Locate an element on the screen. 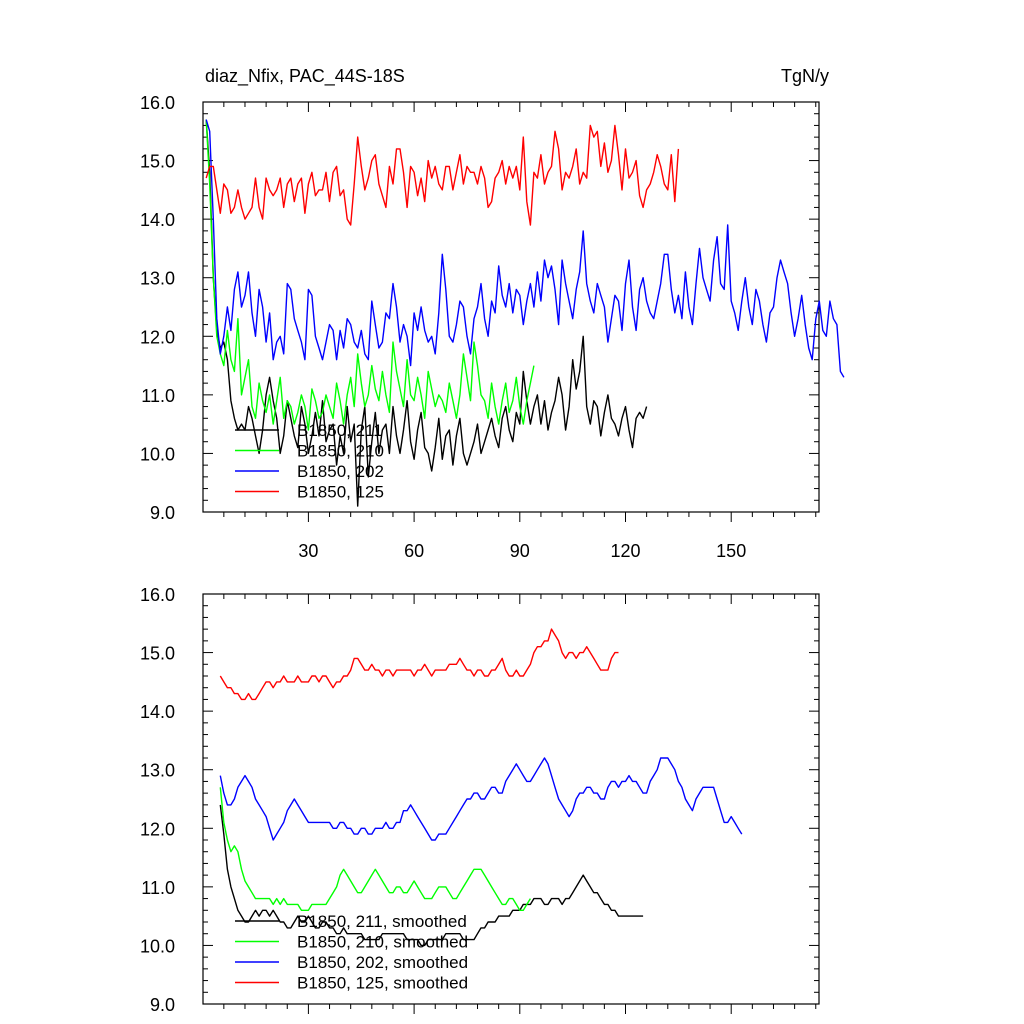  legend-label: B1850, 211 is located at coordinates (340, 430).